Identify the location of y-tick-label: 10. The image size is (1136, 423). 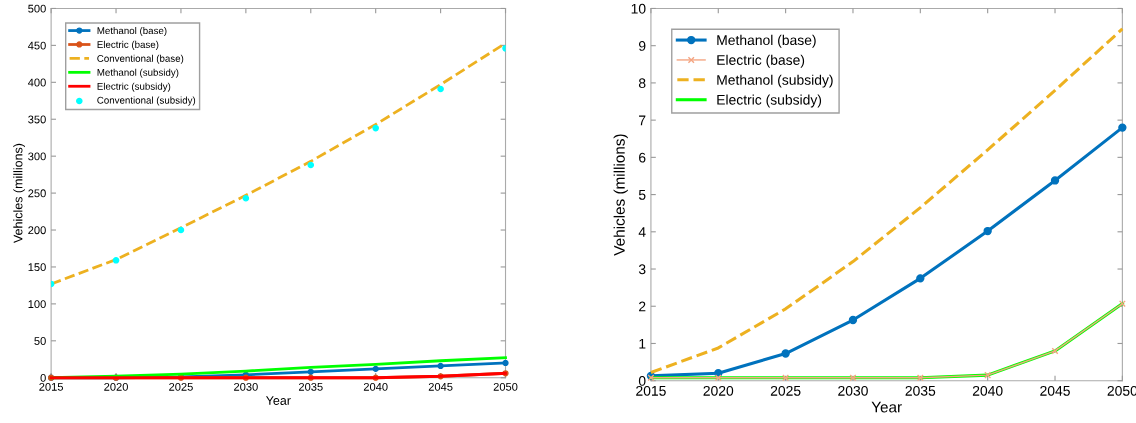
(638, 8).